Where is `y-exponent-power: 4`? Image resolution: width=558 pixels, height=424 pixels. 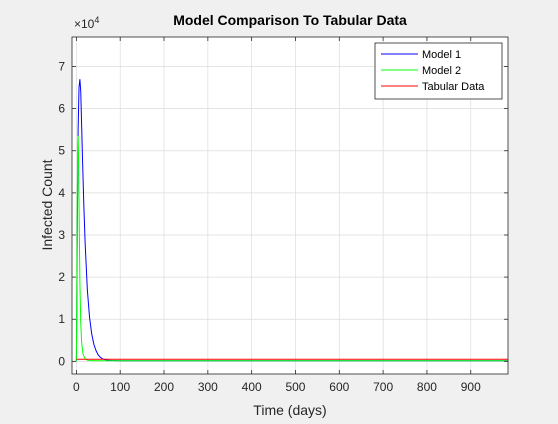 y-exponent-power: 4 is located at coordinates (96, 20).